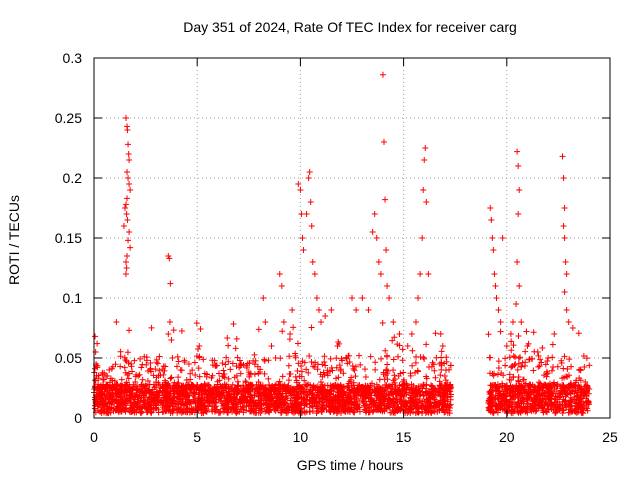 This screenshot has height=480, width=640. What do you see at coordinates (73, 298) in the screenshot?
I see `y-tick-label: 0.1` at bounding box center [73, 298].